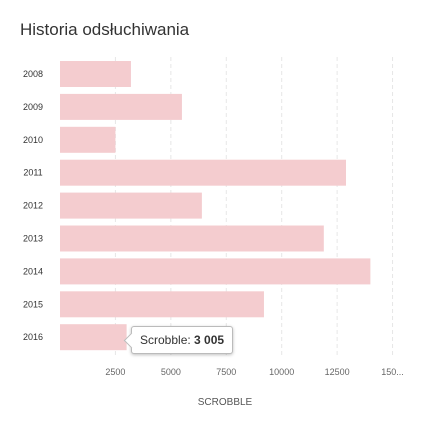 The height and width of the screenshot is (421, 425). I want to click on y-label-2016: 2016, so click(33, 337).